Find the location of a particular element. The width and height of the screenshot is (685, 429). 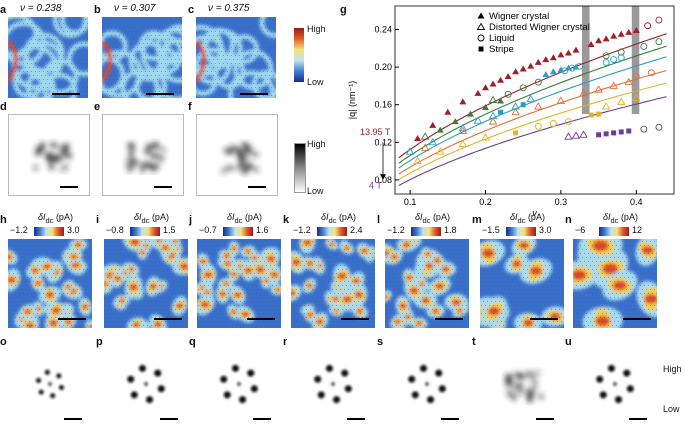

grayscale-high-bottom: High is located at coordinates (672, 369).